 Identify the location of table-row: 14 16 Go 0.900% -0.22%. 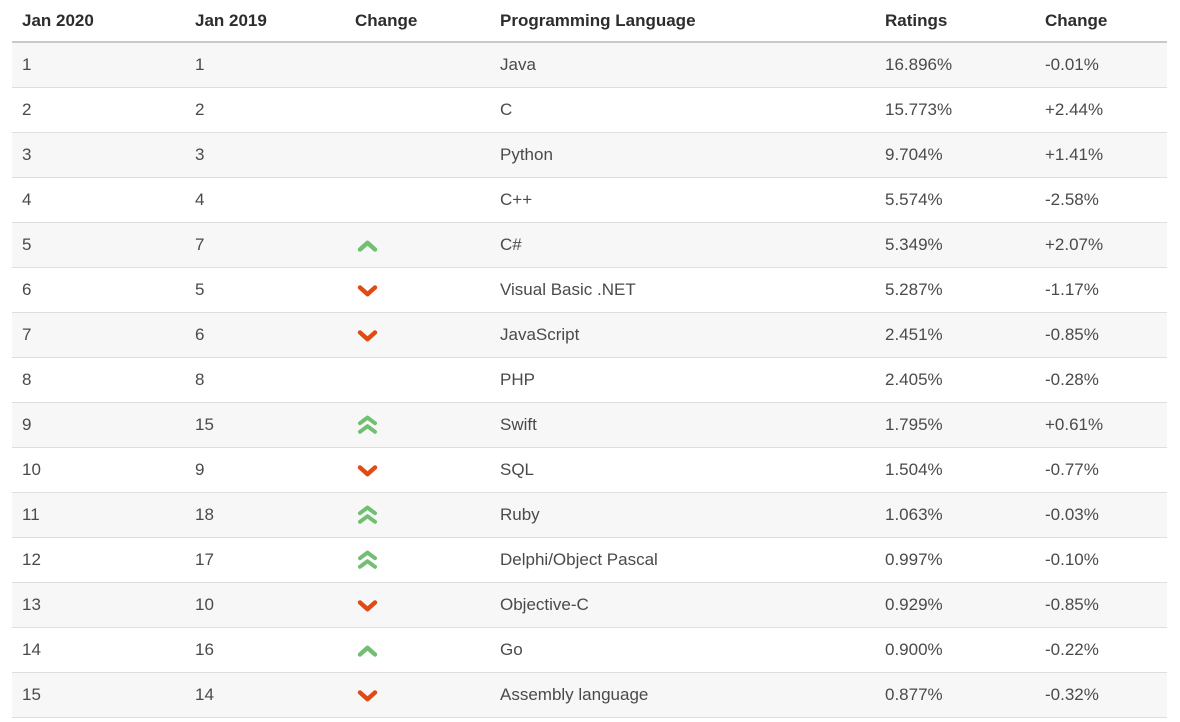
(589, 650).